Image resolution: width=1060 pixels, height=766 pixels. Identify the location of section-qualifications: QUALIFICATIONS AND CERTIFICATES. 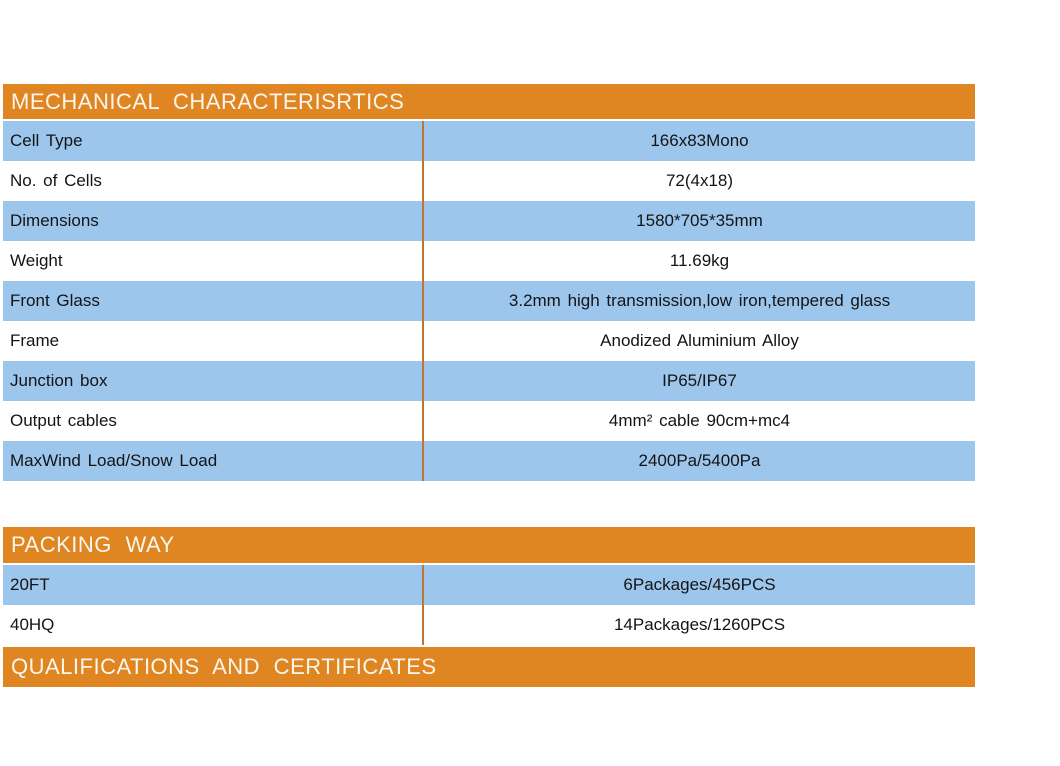
(489, 667).